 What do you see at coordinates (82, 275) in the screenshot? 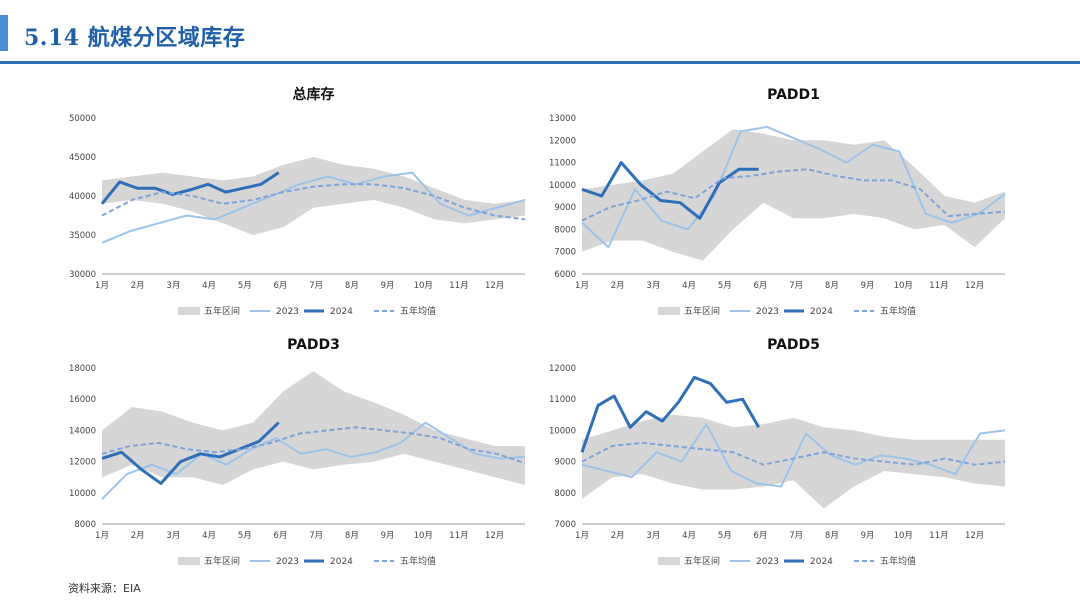
I see `y-tick-label: 30000` at bounding box center [82, 275].